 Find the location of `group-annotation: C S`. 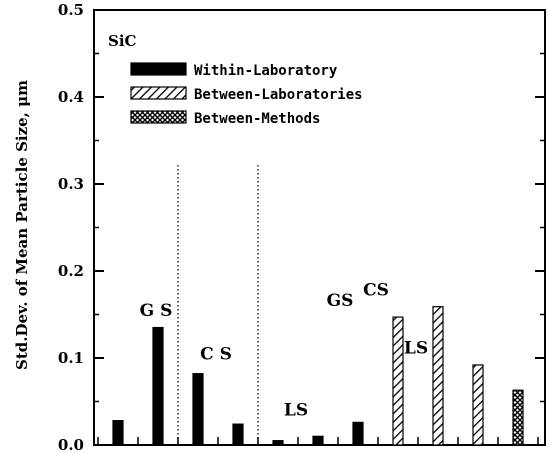

group-annotation: C S is located at coordinates (216, 355).